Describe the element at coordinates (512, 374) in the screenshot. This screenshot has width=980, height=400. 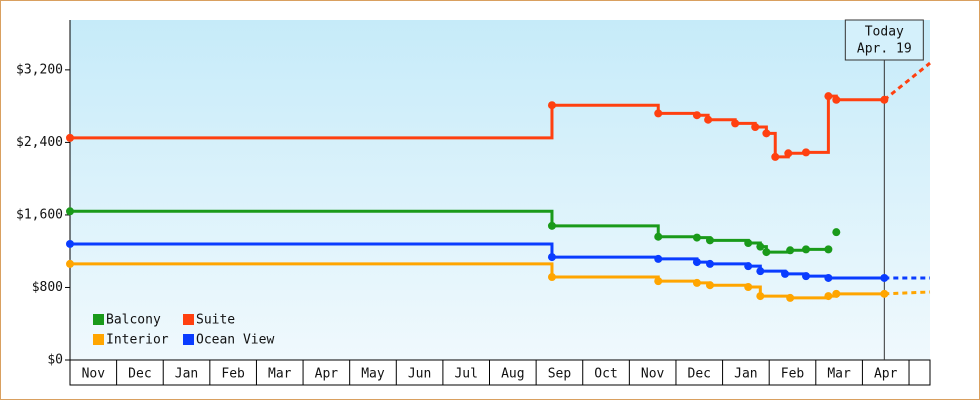
I see `x-tick-label: Aug` at that location.